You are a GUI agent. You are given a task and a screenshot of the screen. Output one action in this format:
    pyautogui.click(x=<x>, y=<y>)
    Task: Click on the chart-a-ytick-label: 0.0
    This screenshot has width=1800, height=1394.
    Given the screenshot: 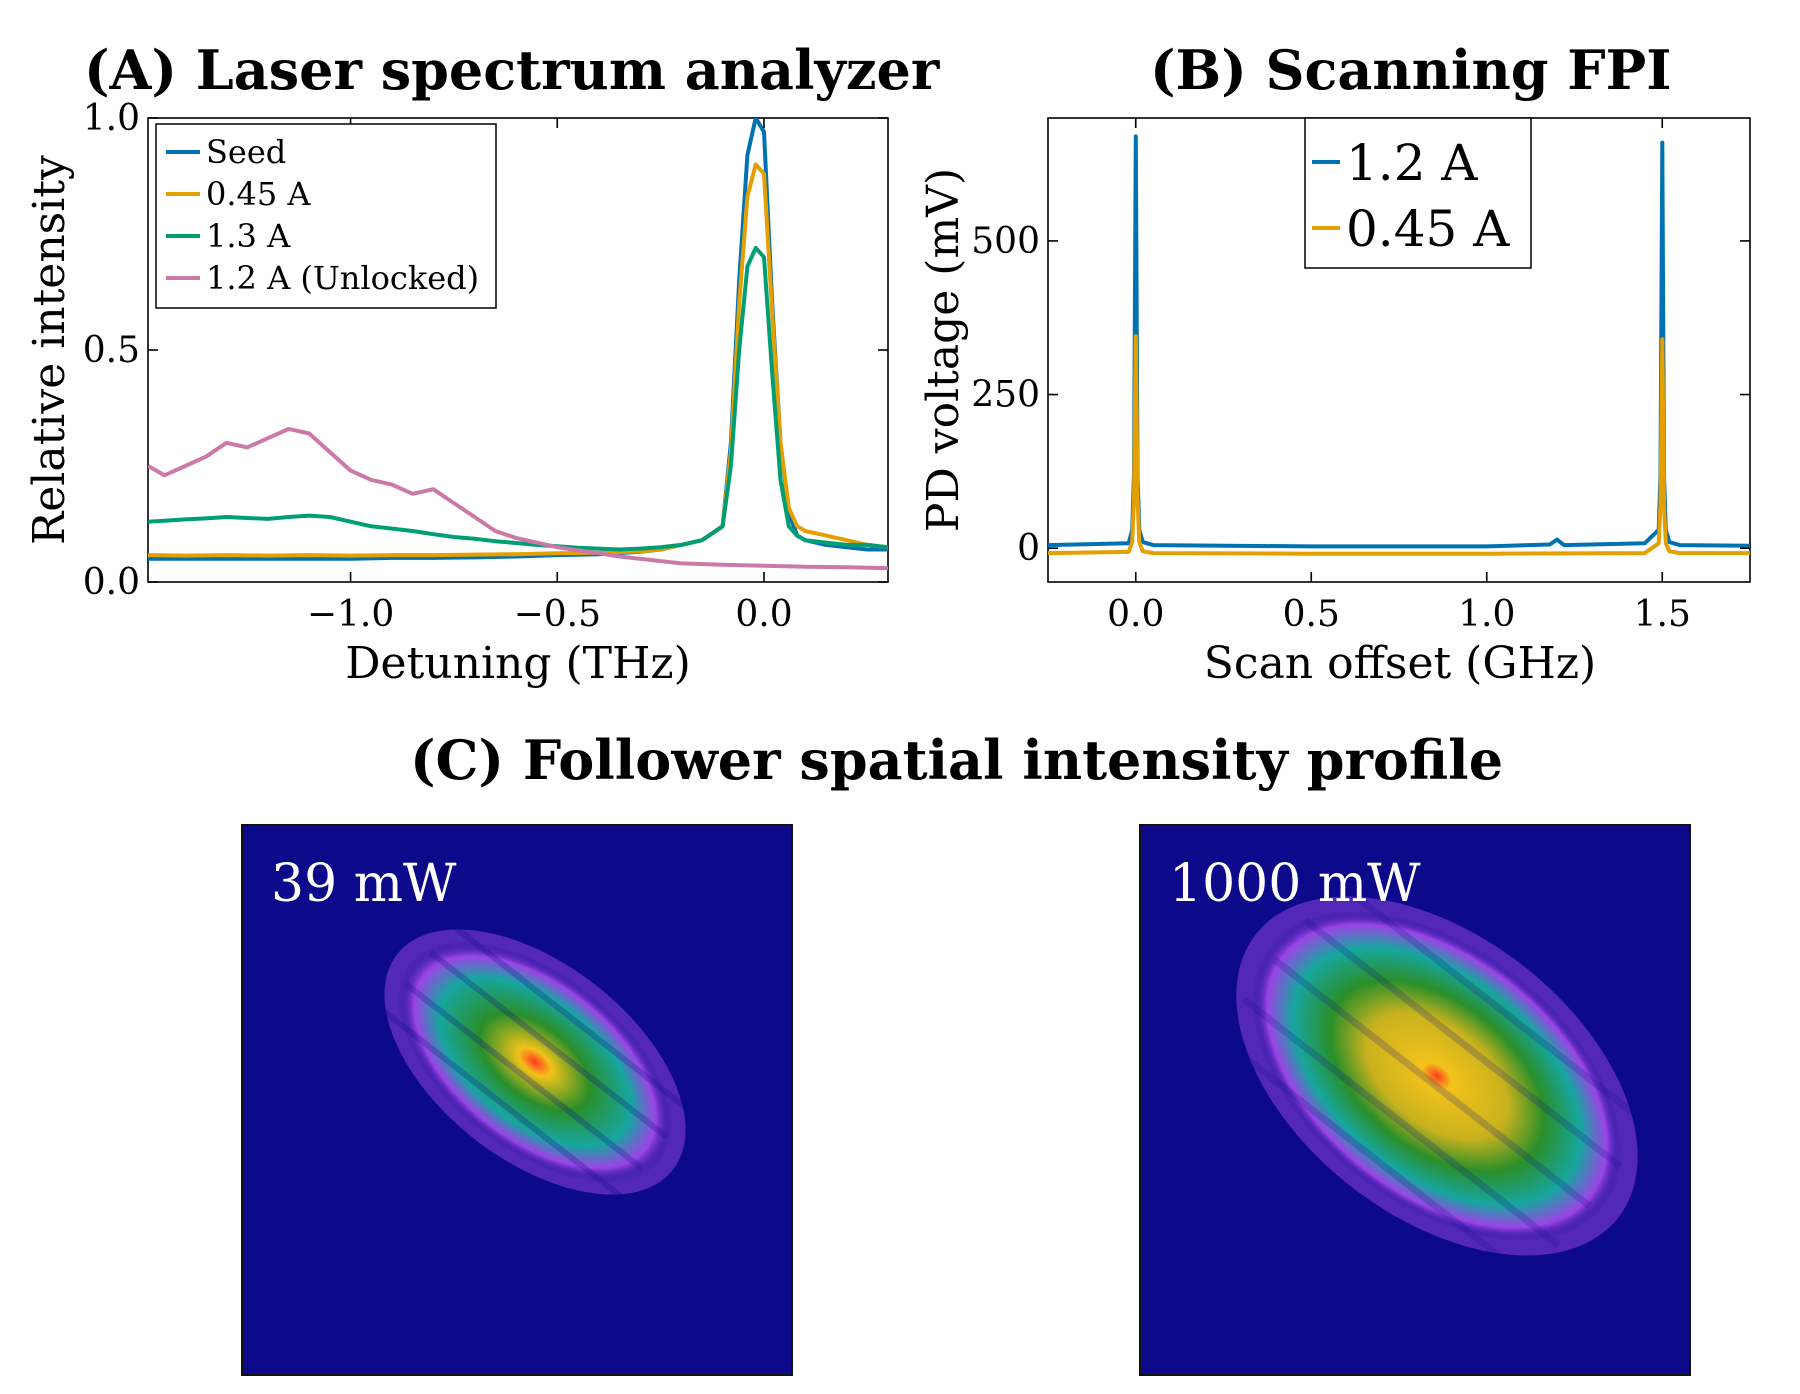 What is the action you would take?
    pyautogui.click(x=111, y=582)
    